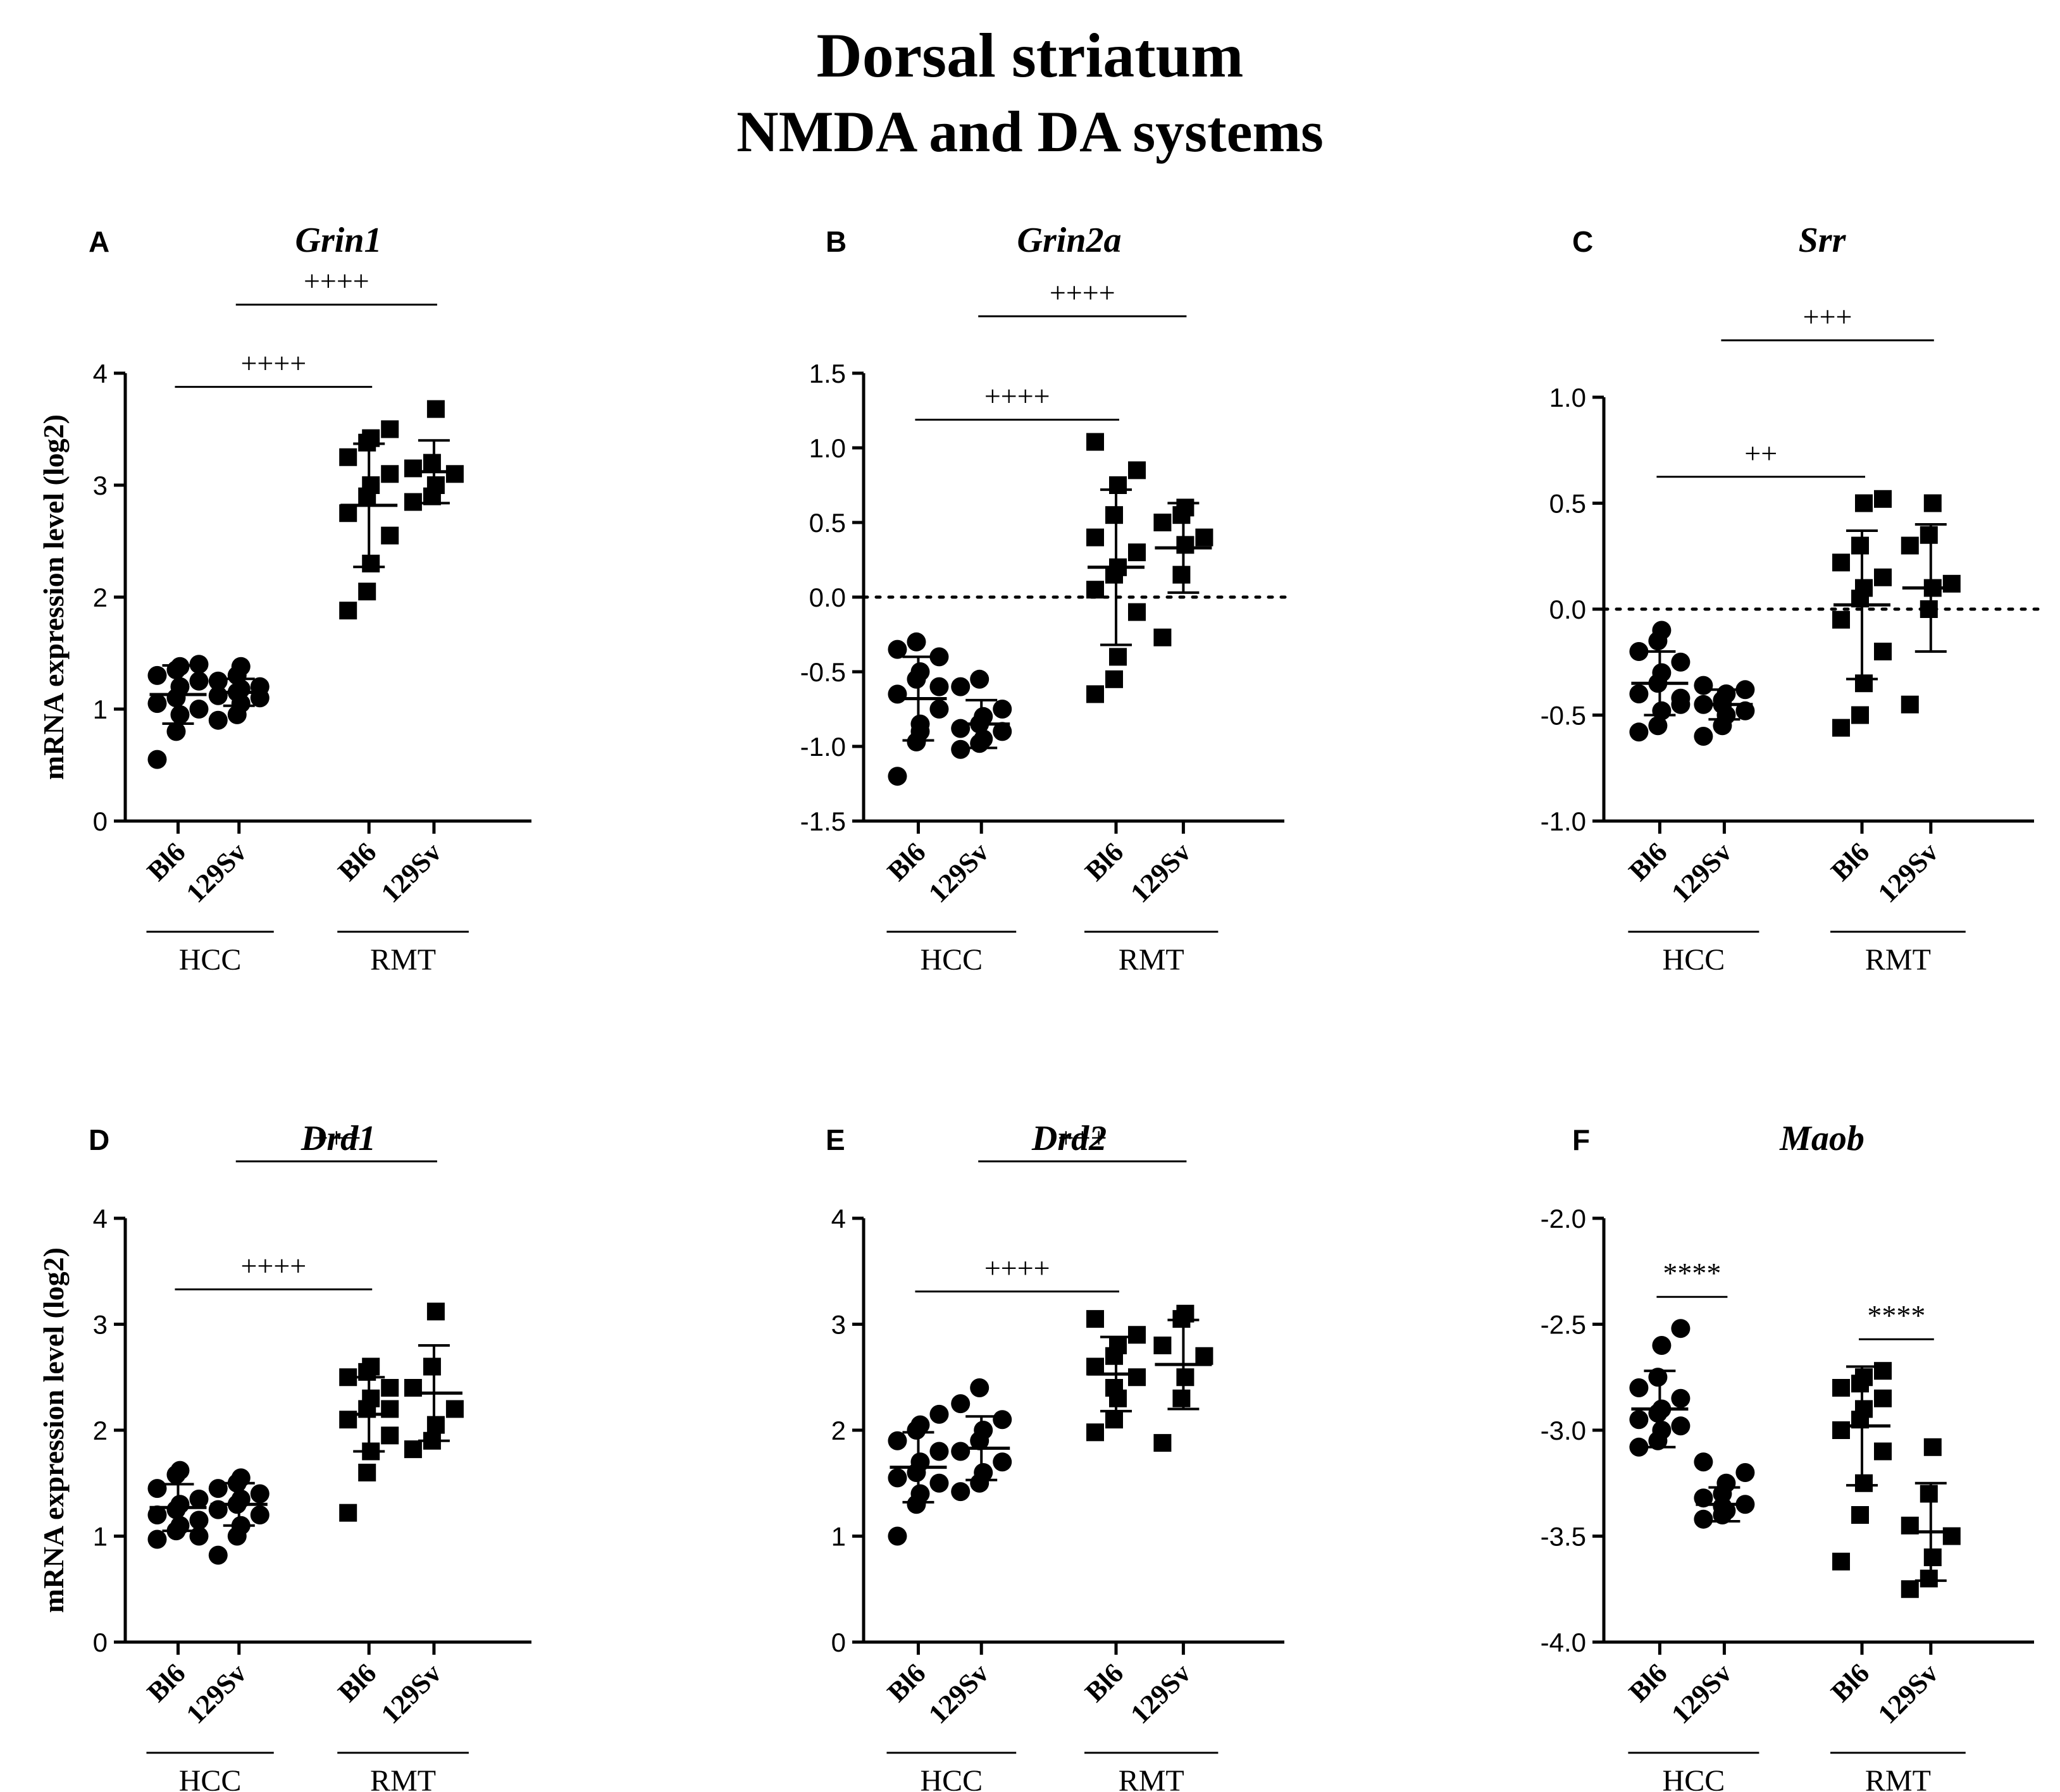  Describe the element at coordinates (100, 821) in the screenshot. I see `y-tick-label: 0` at that location.